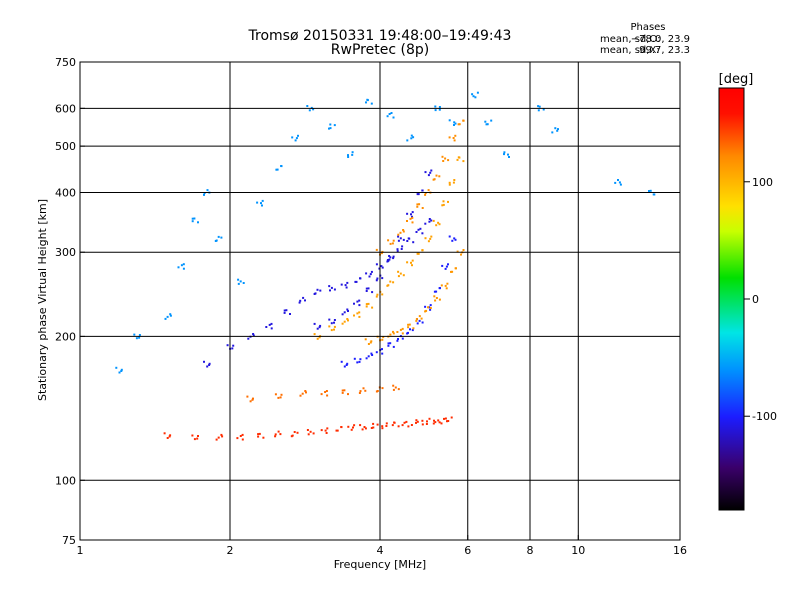 This screenshot has height=600, width=800. What do you see at coordinates (630, 39) in the screenshot?
I see `stats-o-label: mean, sd,O:` at bounding box center [630, 39].